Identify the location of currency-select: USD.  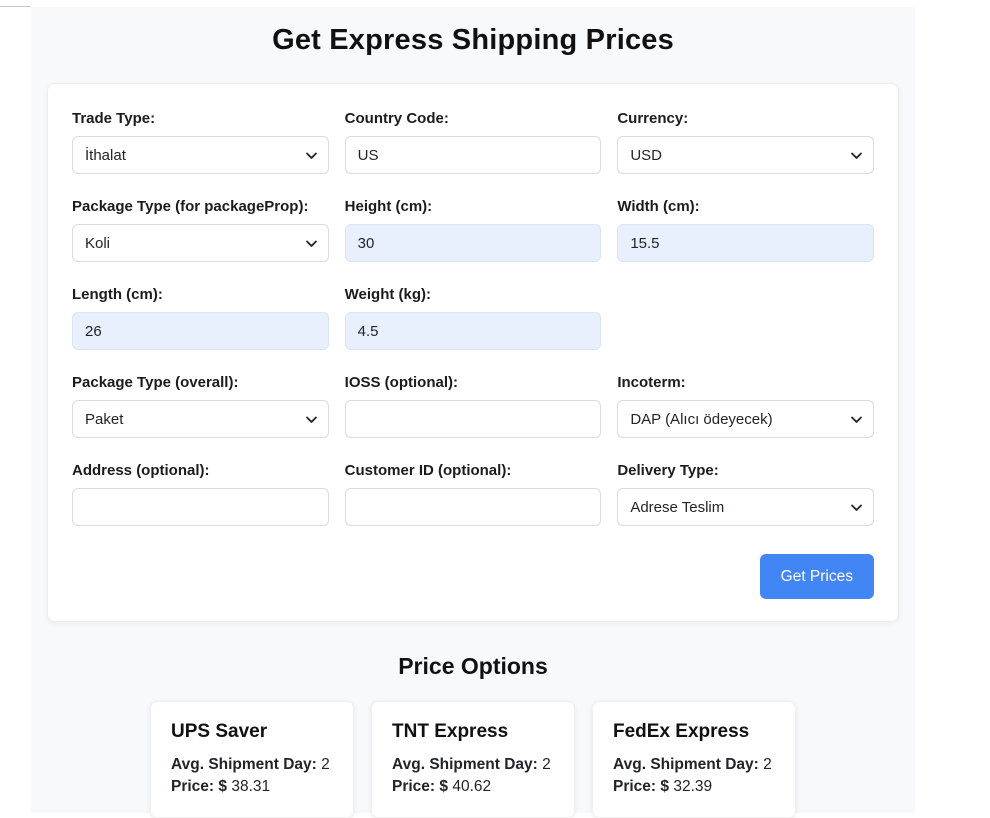
(745, 155).